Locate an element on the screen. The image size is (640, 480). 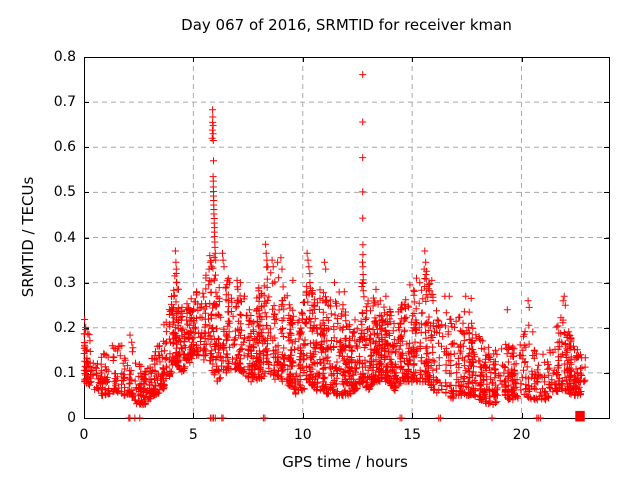
y-tick-label: 0.7 is located at coordinates (64, 102).